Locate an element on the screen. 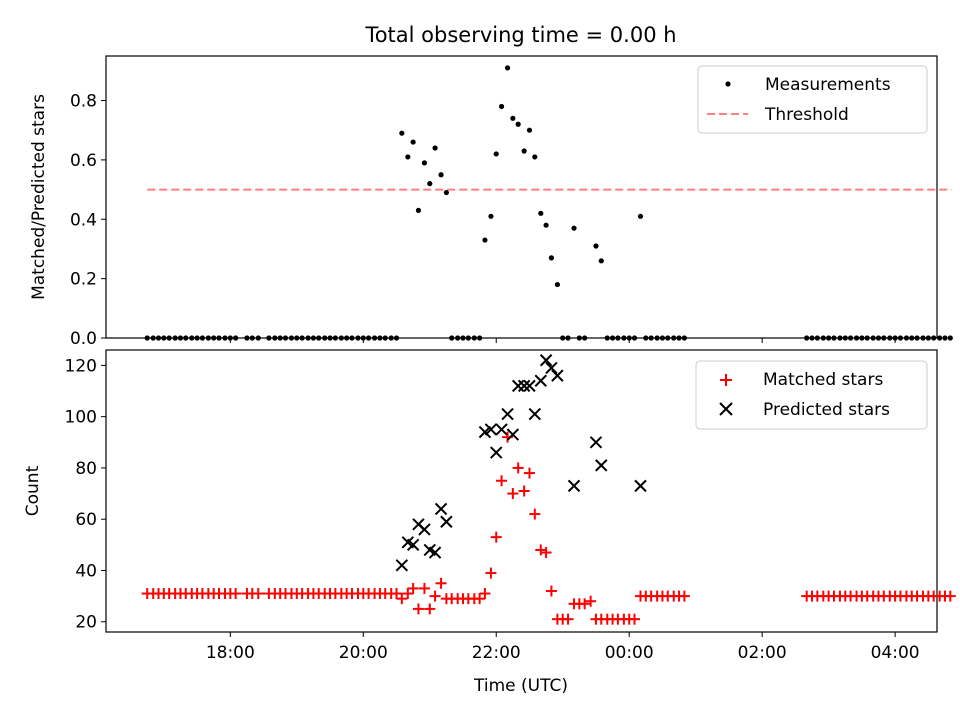 The height and width of the screenshot is (720, 960). x-axis-label: Time (UTC) is located at coordinates (520, 686).